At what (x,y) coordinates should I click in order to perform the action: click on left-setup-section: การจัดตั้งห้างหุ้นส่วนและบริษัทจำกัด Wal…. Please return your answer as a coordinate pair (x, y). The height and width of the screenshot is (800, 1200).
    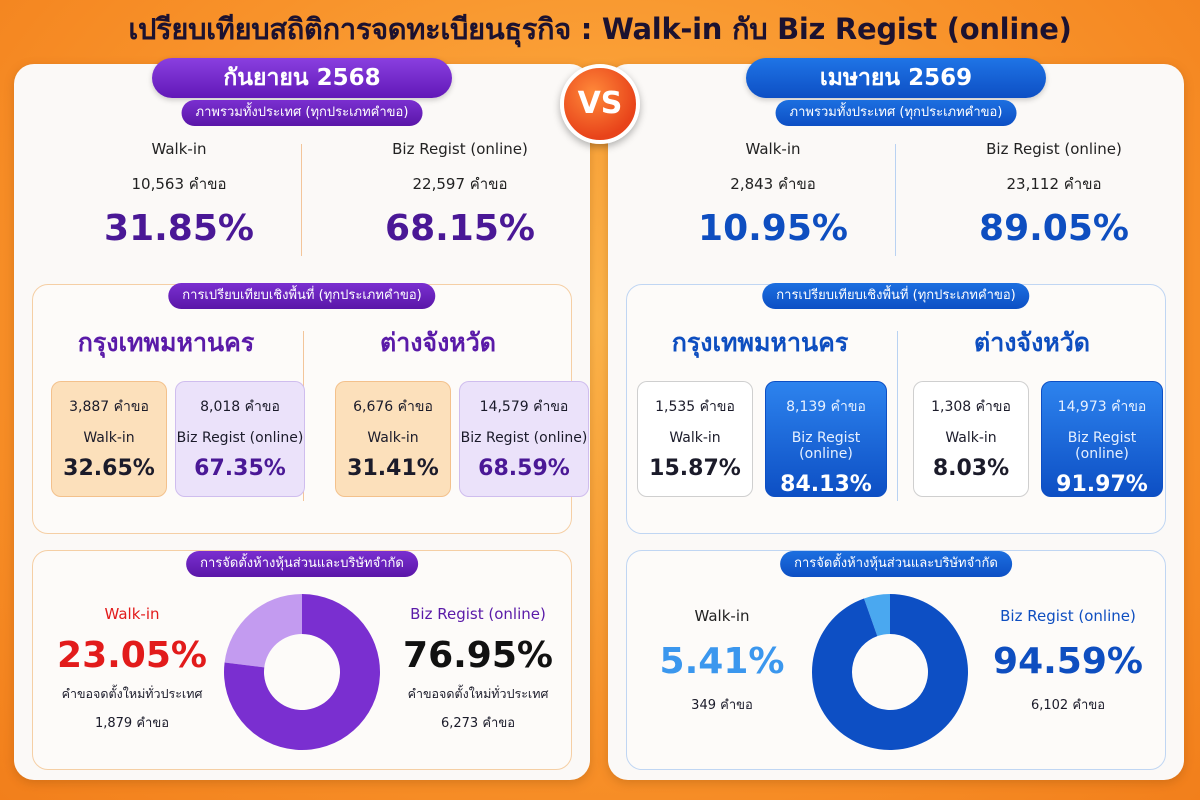
    Looking at the image, I should click on (302, 660).